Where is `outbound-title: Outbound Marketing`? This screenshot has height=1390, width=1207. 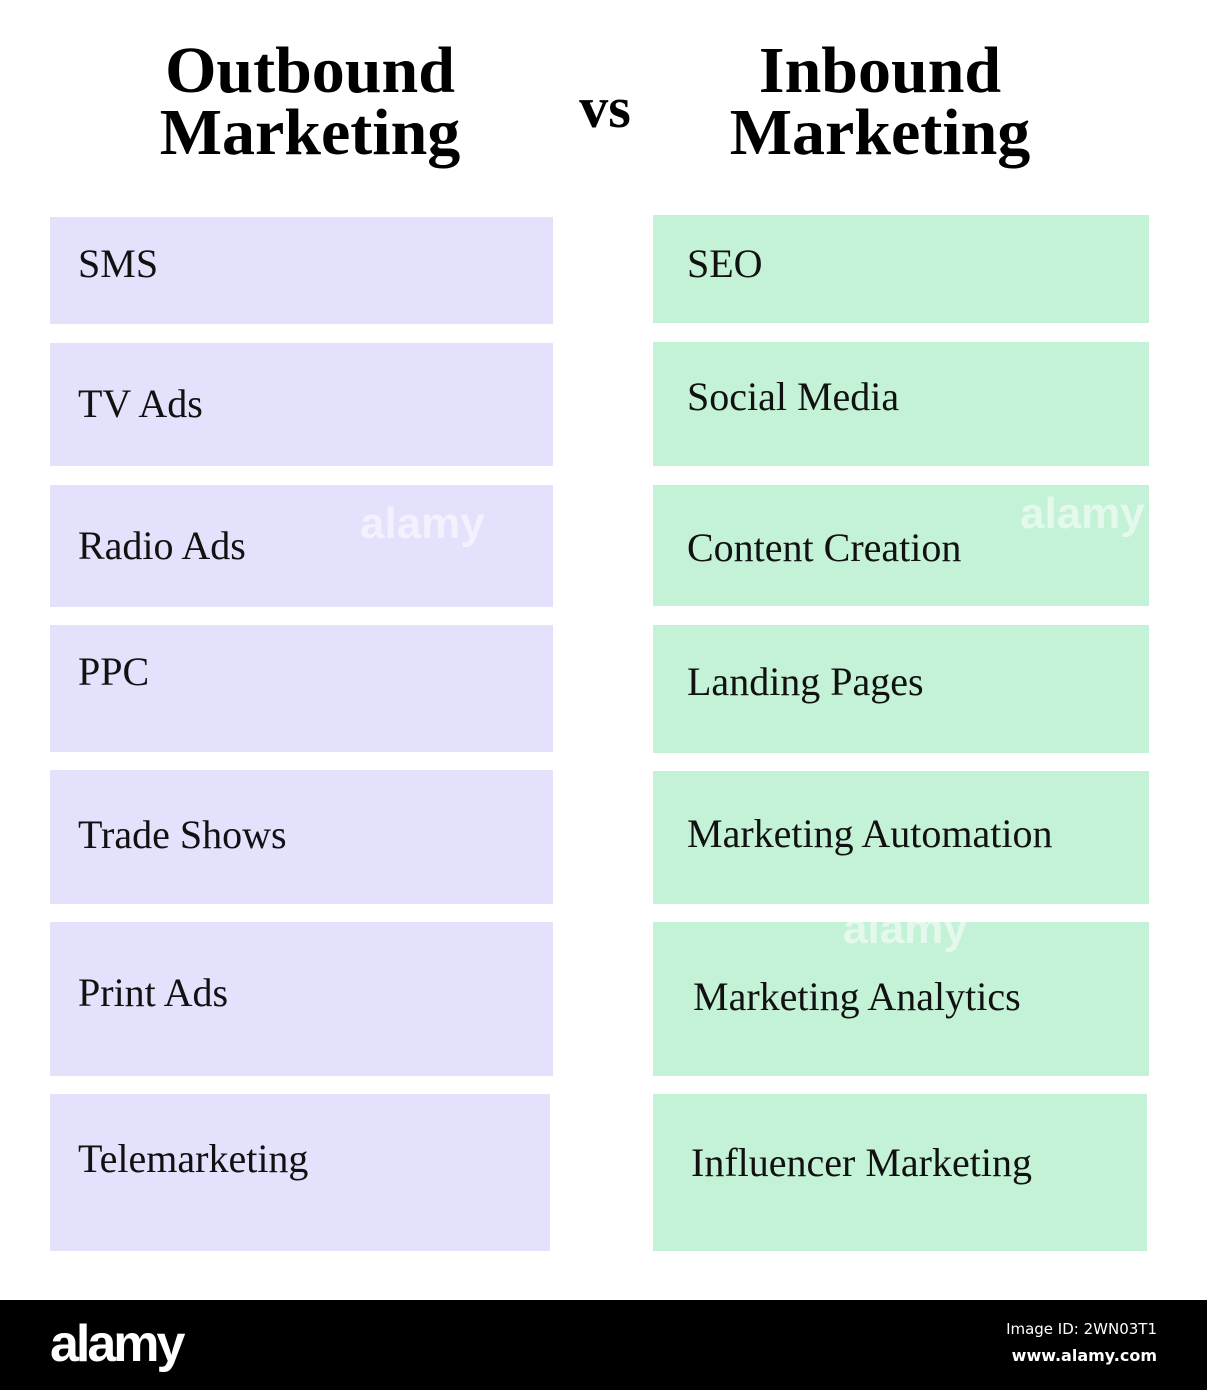 outbound-title: Outbound Marketing is located at coordinates (310, 101).